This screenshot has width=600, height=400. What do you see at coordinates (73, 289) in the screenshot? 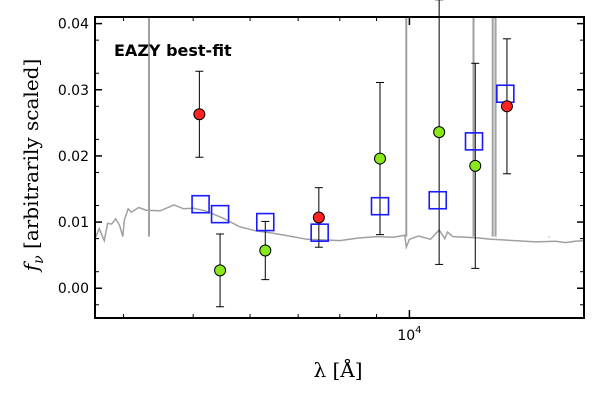
I see `y-tick-label: 0.00` at bounding box center [73, 289].